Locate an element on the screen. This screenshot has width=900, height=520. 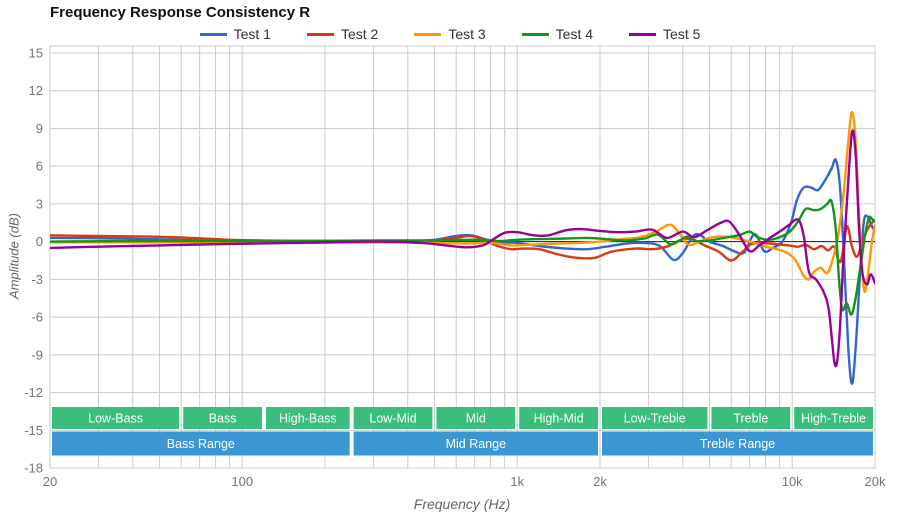
legend: Test 1 Test 2 Test 3 Test 4 Test 5 is located at coordinates (450, 34).